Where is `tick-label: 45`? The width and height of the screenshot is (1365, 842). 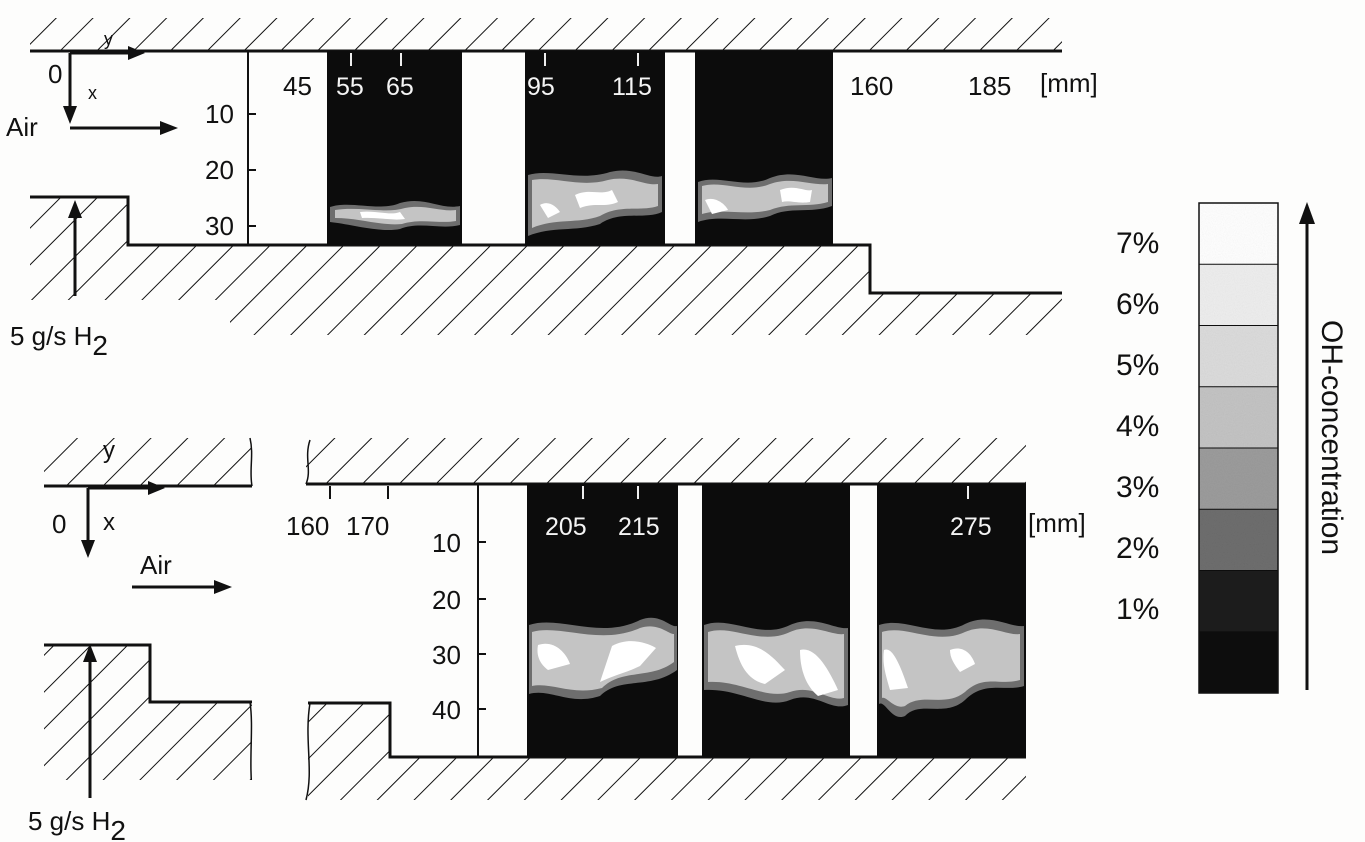
tick-label: 45 is located at coordinates (297, 86).